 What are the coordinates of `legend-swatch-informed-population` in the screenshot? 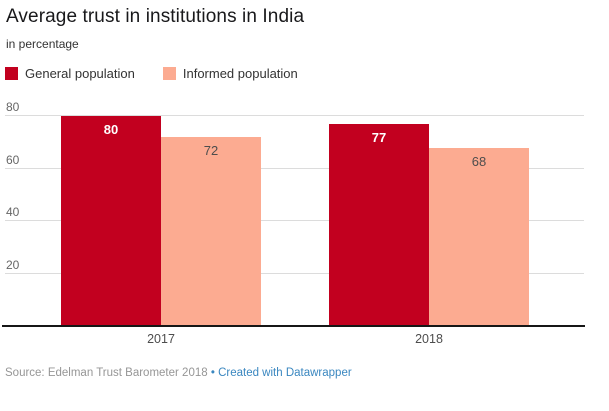 It's located at (169, 73).